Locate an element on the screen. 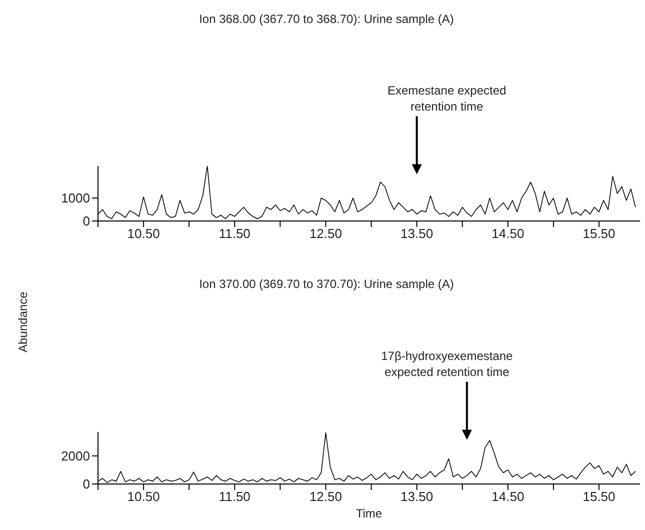 The width and height of the screenshot is (645, 530). y-axis-title: Abundance is located at coordinates (23, 322).